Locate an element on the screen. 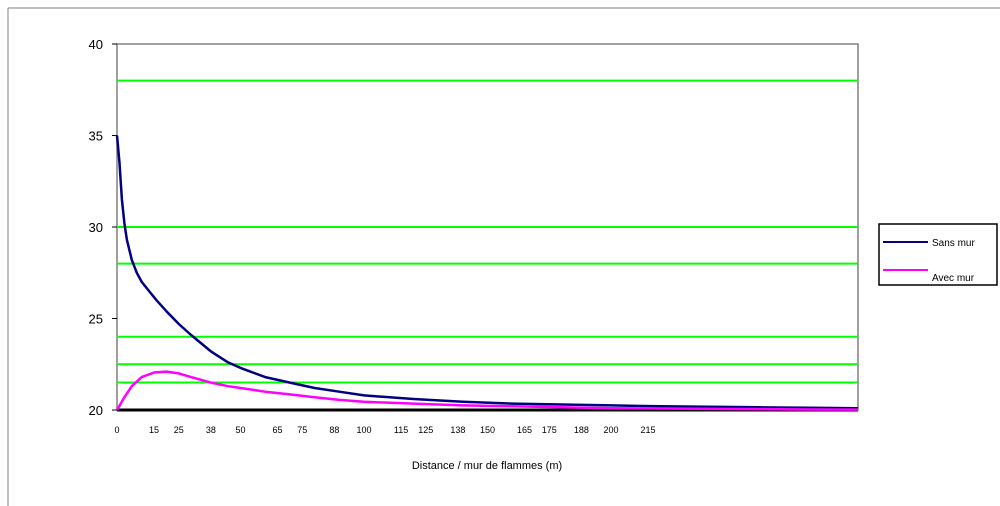 The image size is (1000, 506). x-tick-label-0: 0 is located at coordinates (116, 430).